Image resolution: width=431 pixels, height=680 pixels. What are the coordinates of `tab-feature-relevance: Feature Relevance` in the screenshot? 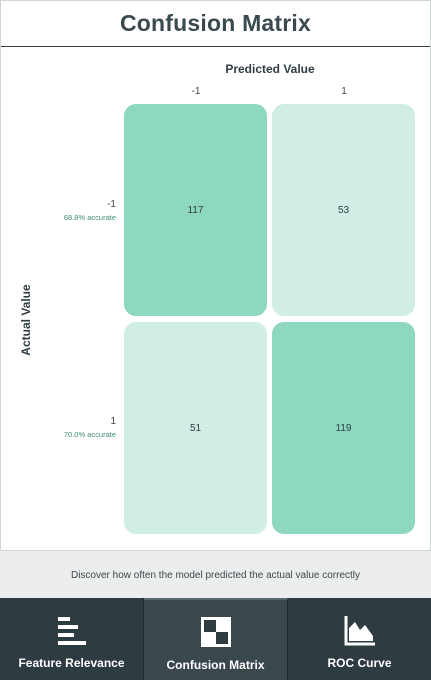 It's located at (72, 639).